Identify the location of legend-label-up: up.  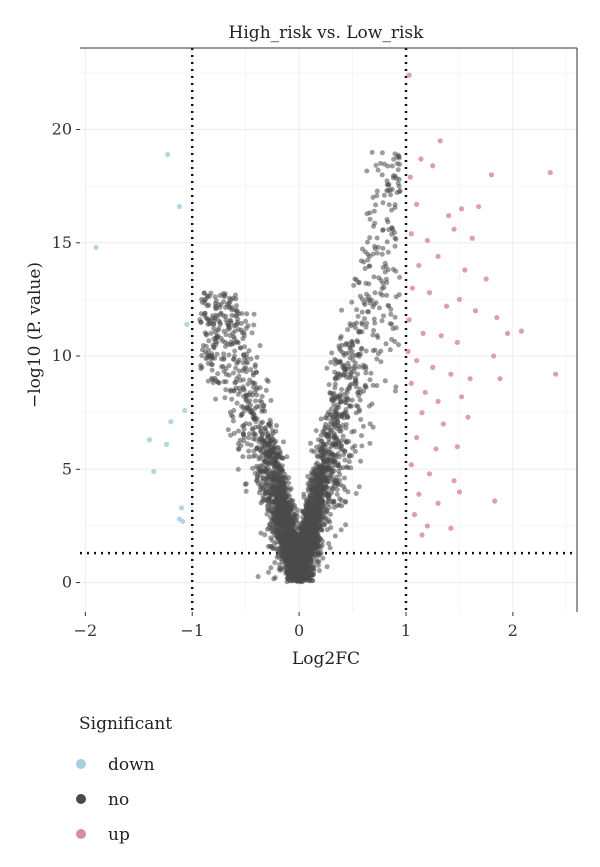
(119, 835).